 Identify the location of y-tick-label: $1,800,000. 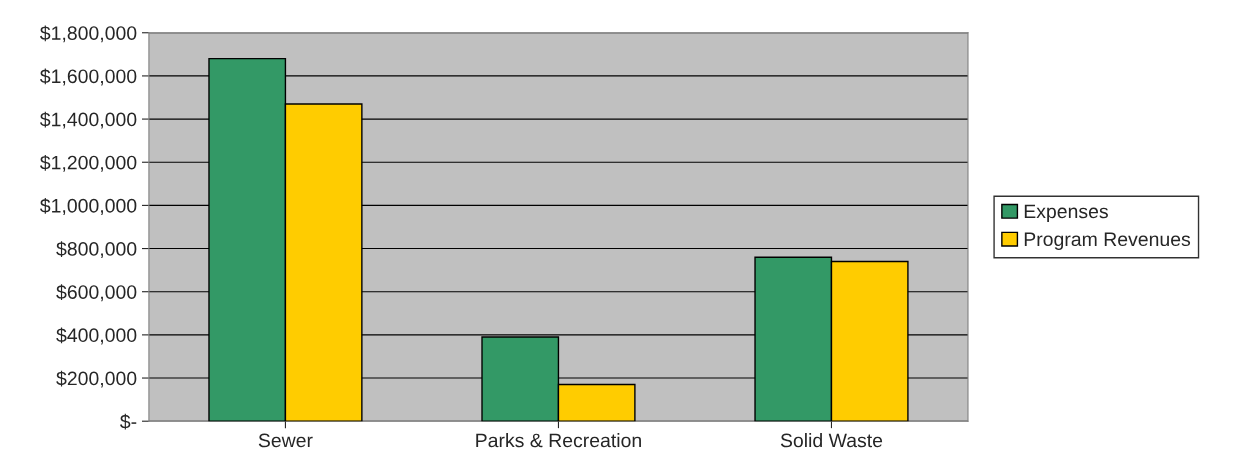
(88, 34).